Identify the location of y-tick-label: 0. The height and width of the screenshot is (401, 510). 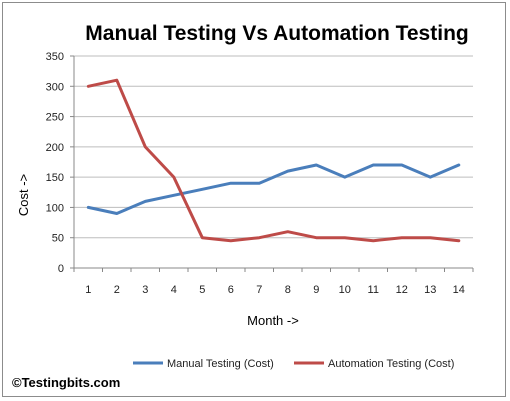
(61, 269).